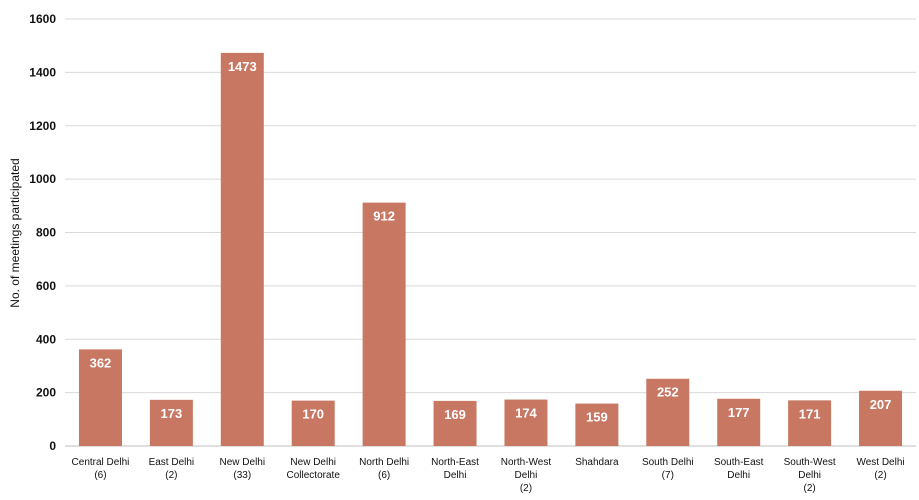 The height and width of the screenshot is (500, 919). Describe the element at coordinates (172, 413) in the screenshot. I see `data-label: 173` at that location.